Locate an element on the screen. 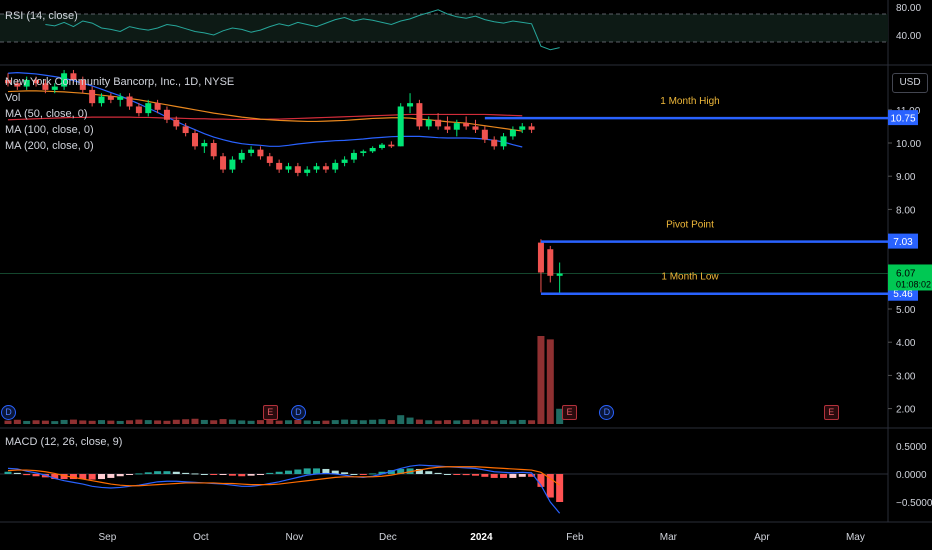  time-axis-month-label: Feb is located at coordinates (575, 537).